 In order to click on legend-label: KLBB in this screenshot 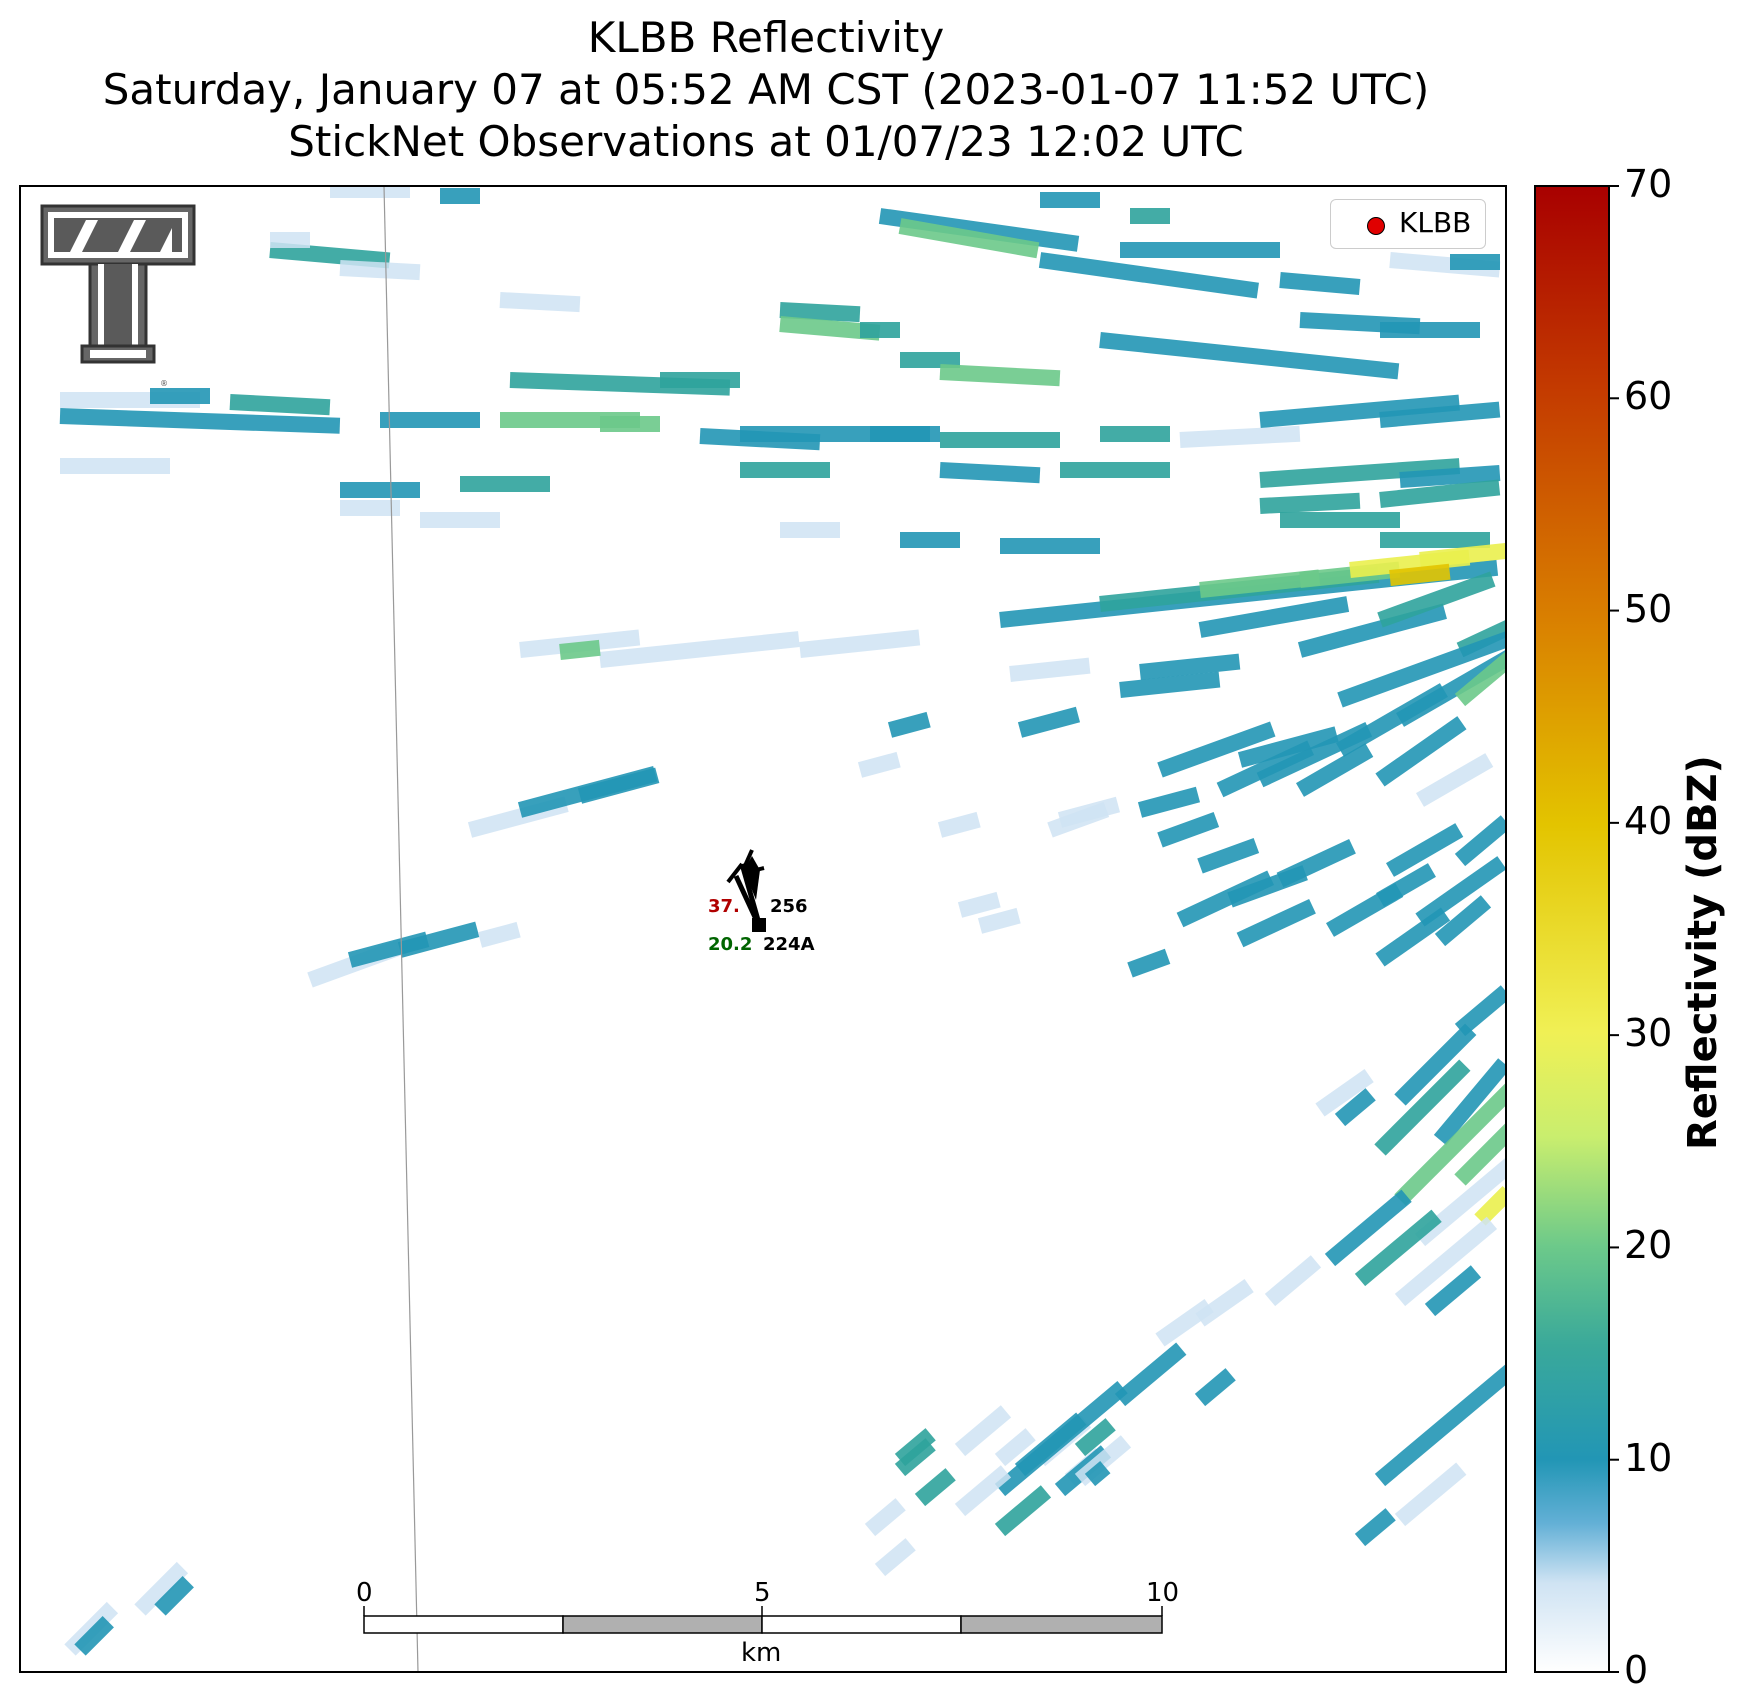, I will do `click(1435, 222)`.